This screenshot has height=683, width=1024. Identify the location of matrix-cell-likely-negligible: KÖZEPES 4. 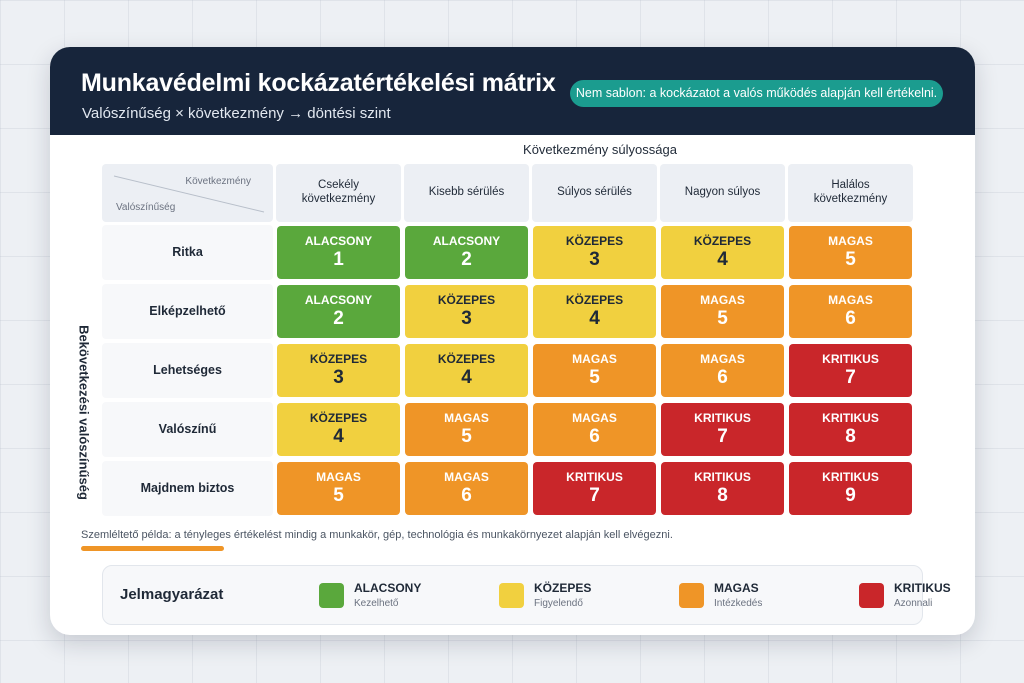
(338, 429).